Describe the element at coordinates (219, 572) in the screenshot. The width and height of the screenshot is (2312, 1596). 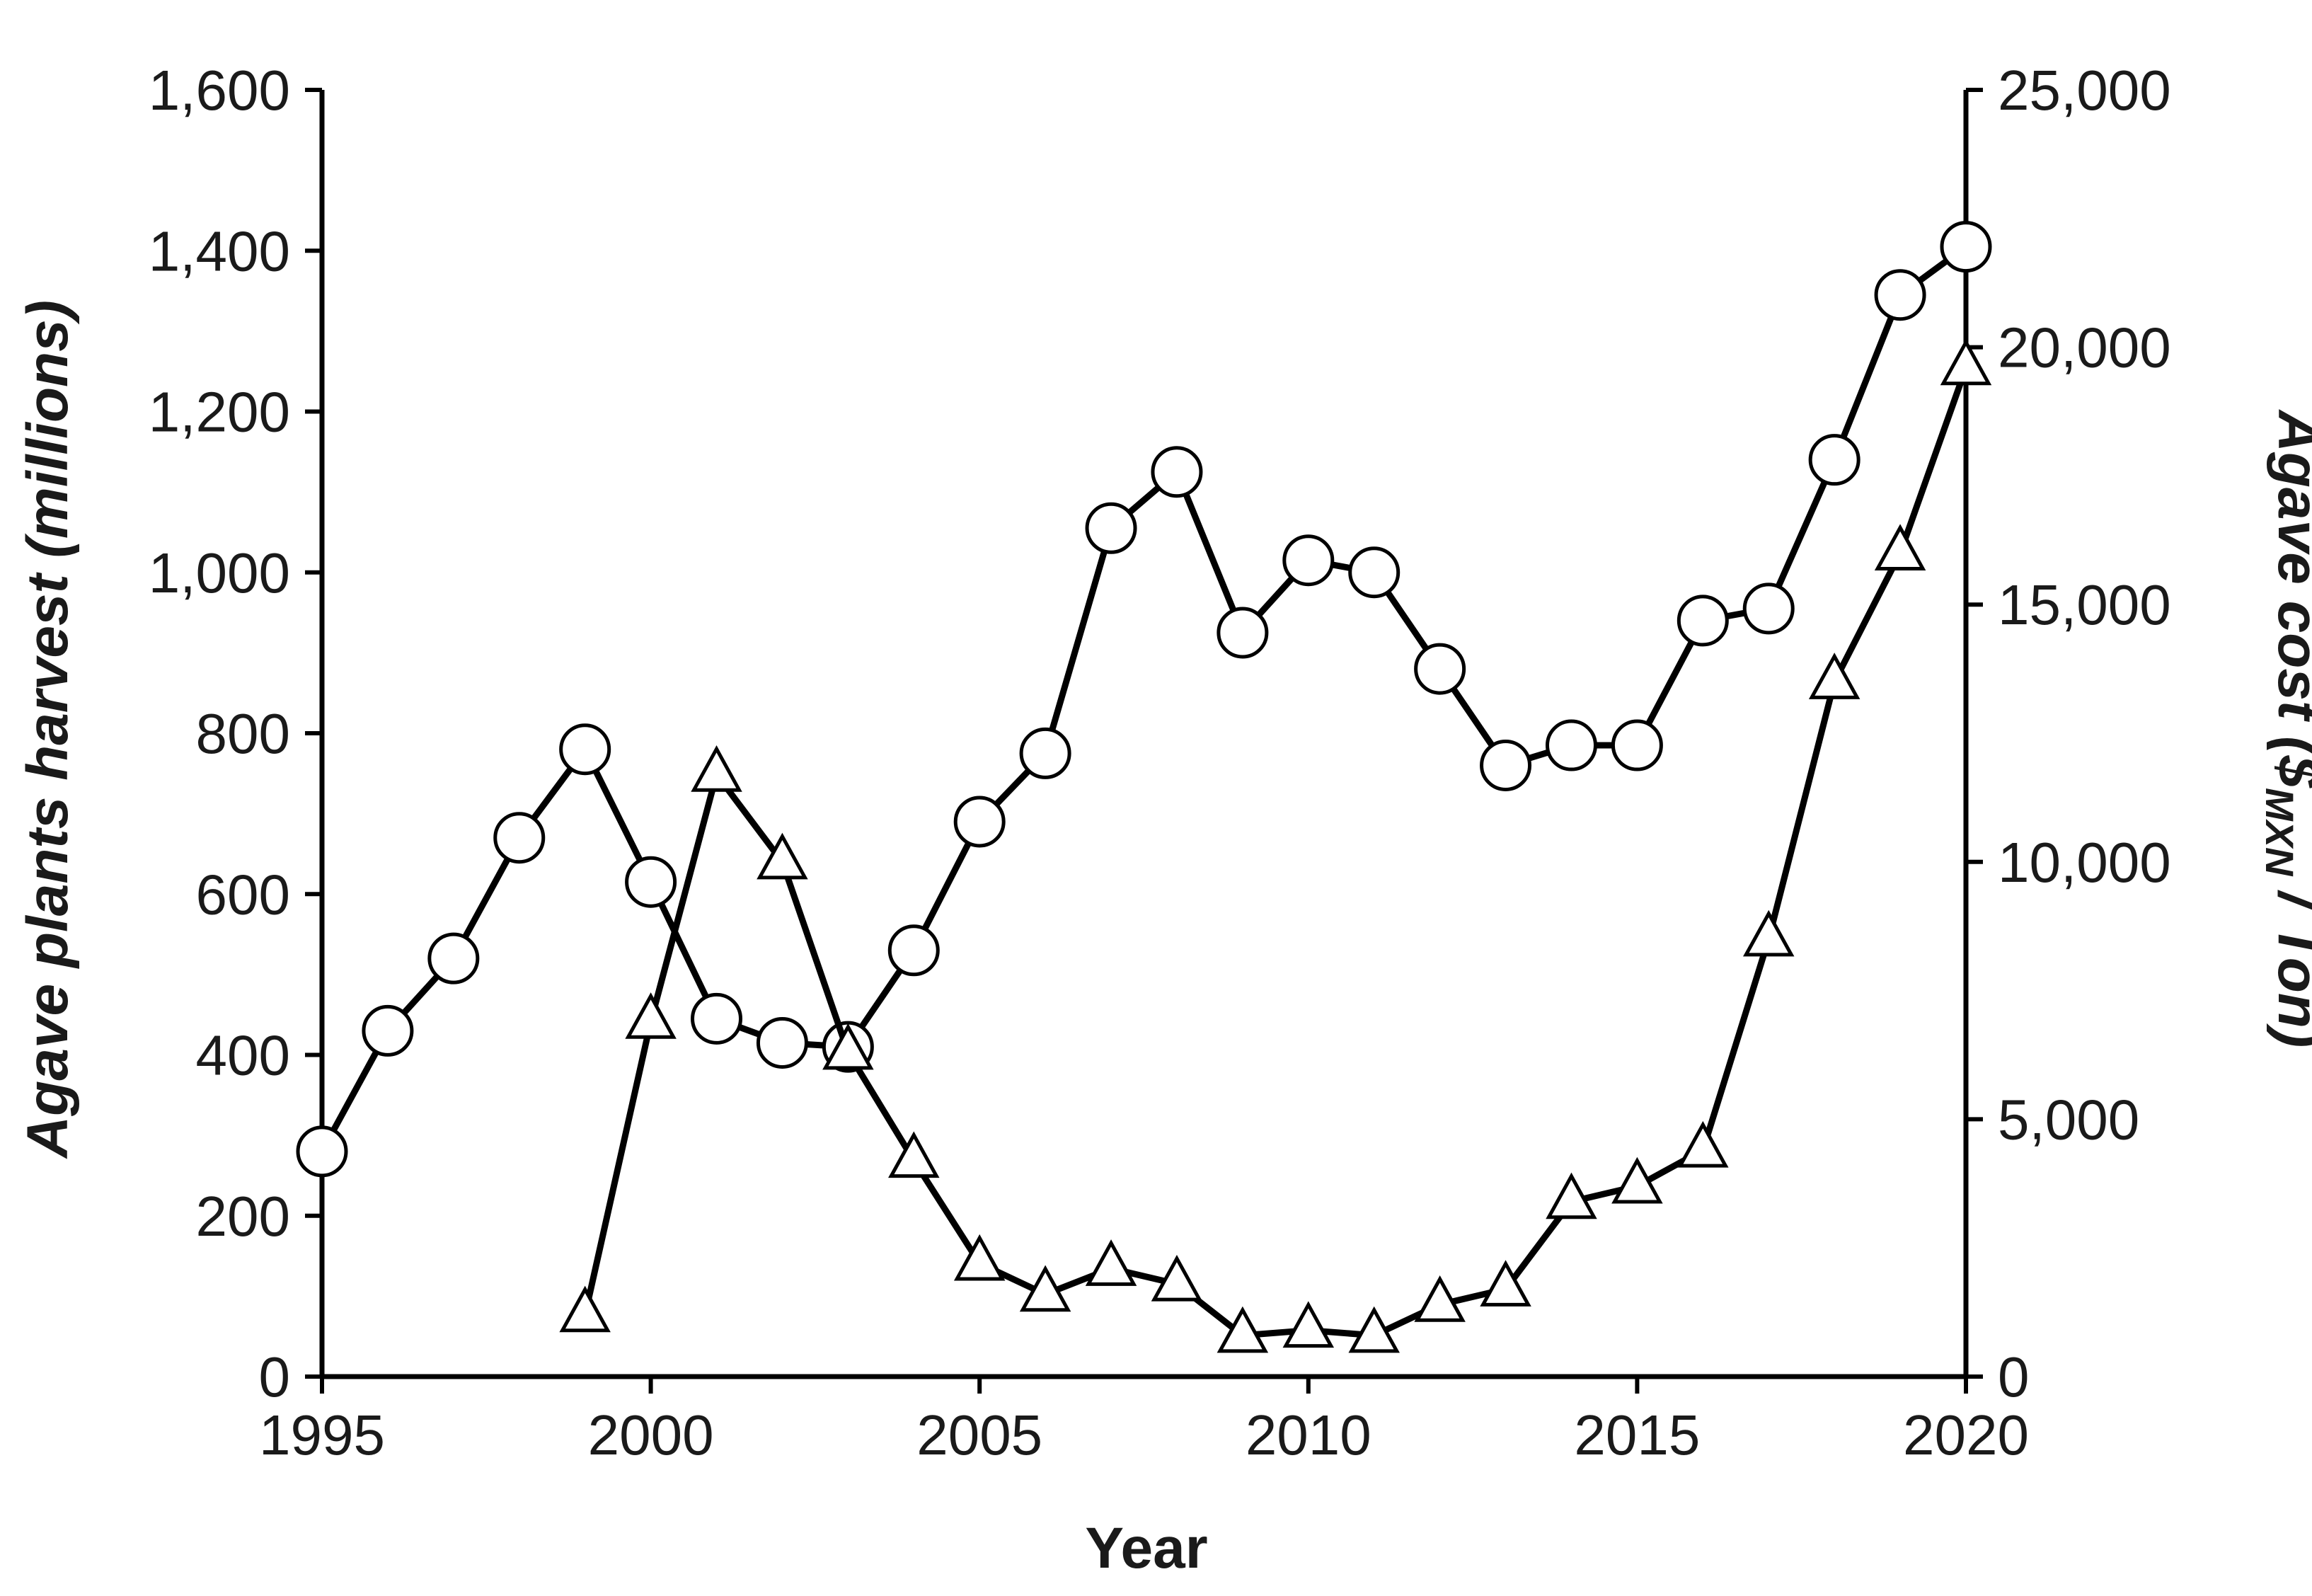
I see `y-left-tick-label: 1,000` at that location.